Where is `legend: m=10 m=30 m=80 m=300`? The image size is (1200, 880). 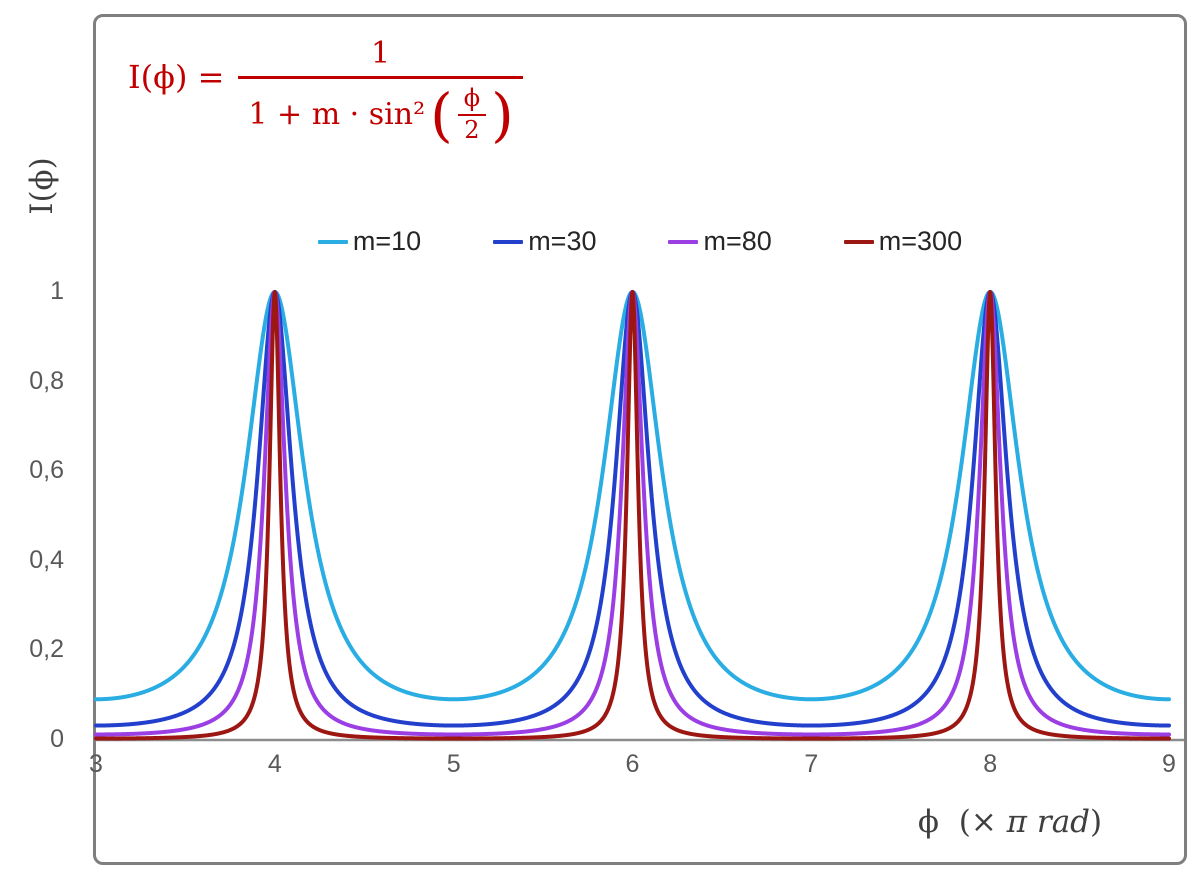 legend: m=10 m=30 m=80 m=300 is located at coordinates (640, 241).